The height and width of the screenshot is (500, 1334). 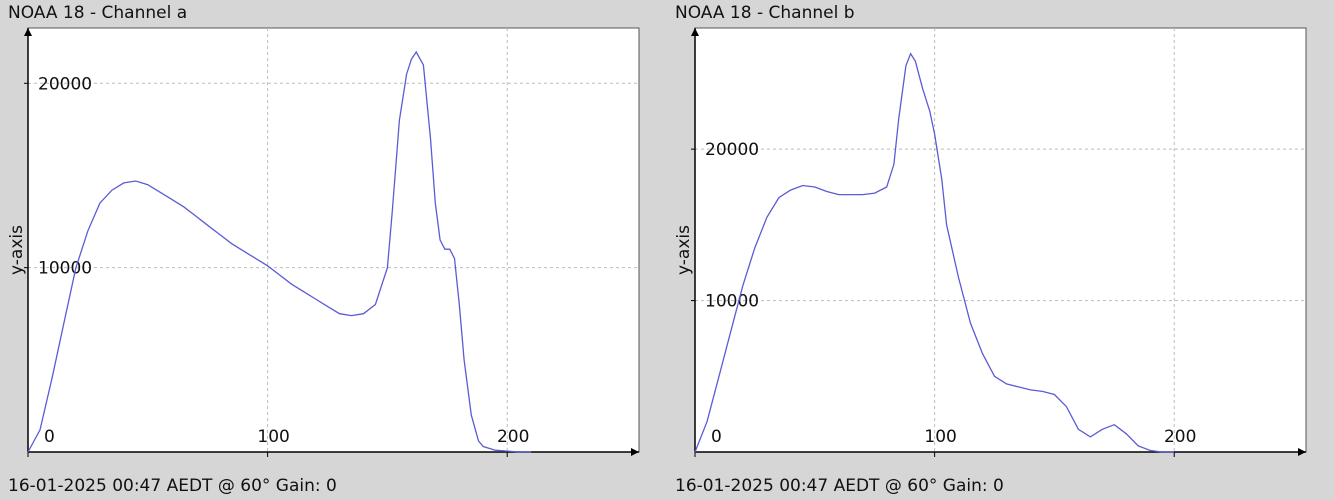 What do you see at coordinates (765, 13) in the screenshot?
I see `chart-title: NOAA 18 - Channel b` at bounding box center [765, 13].